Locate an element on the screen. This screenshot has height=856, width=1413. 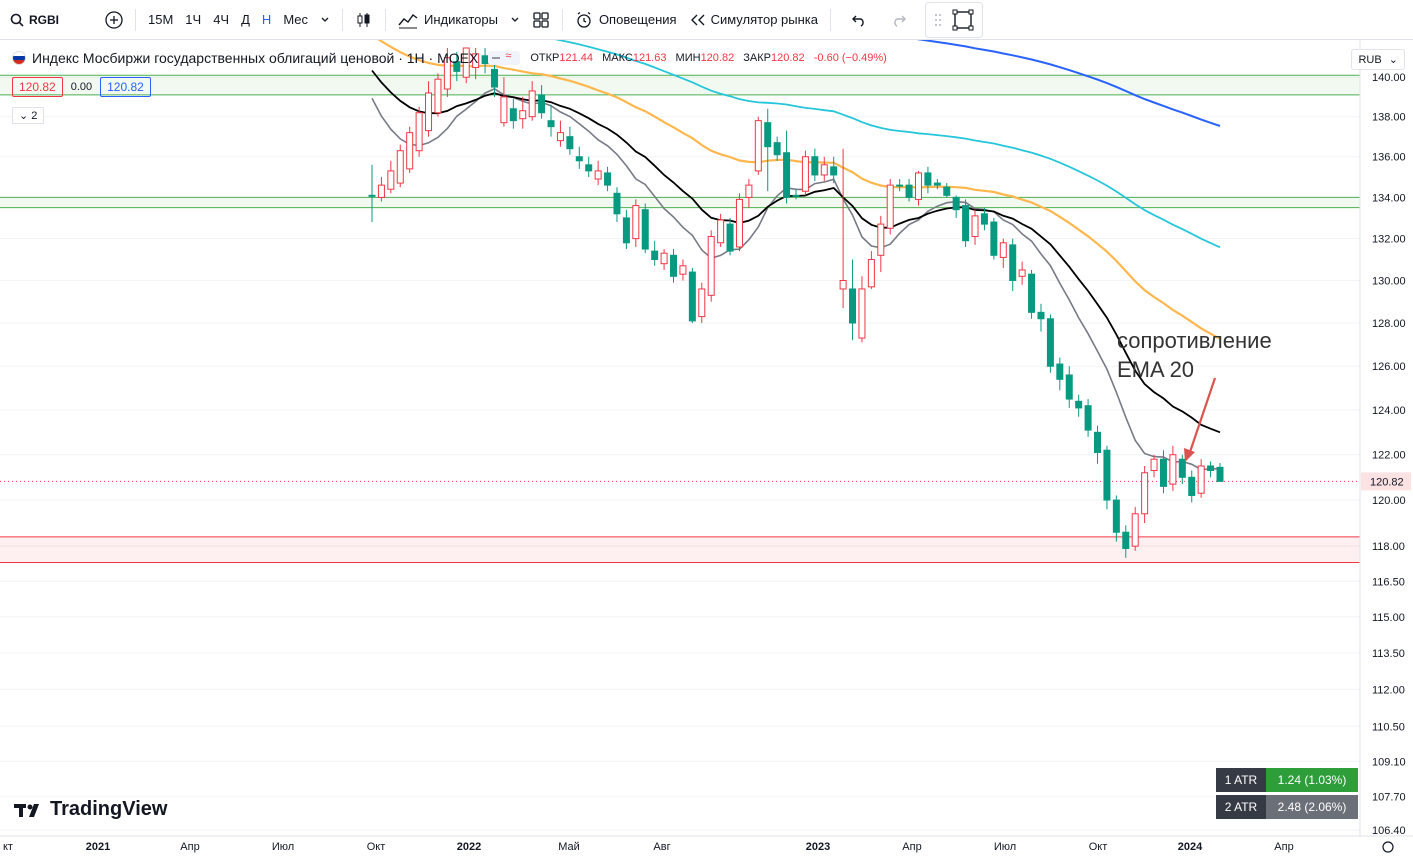
alerts-button: Оповещения is located at coordinates (626, 20).